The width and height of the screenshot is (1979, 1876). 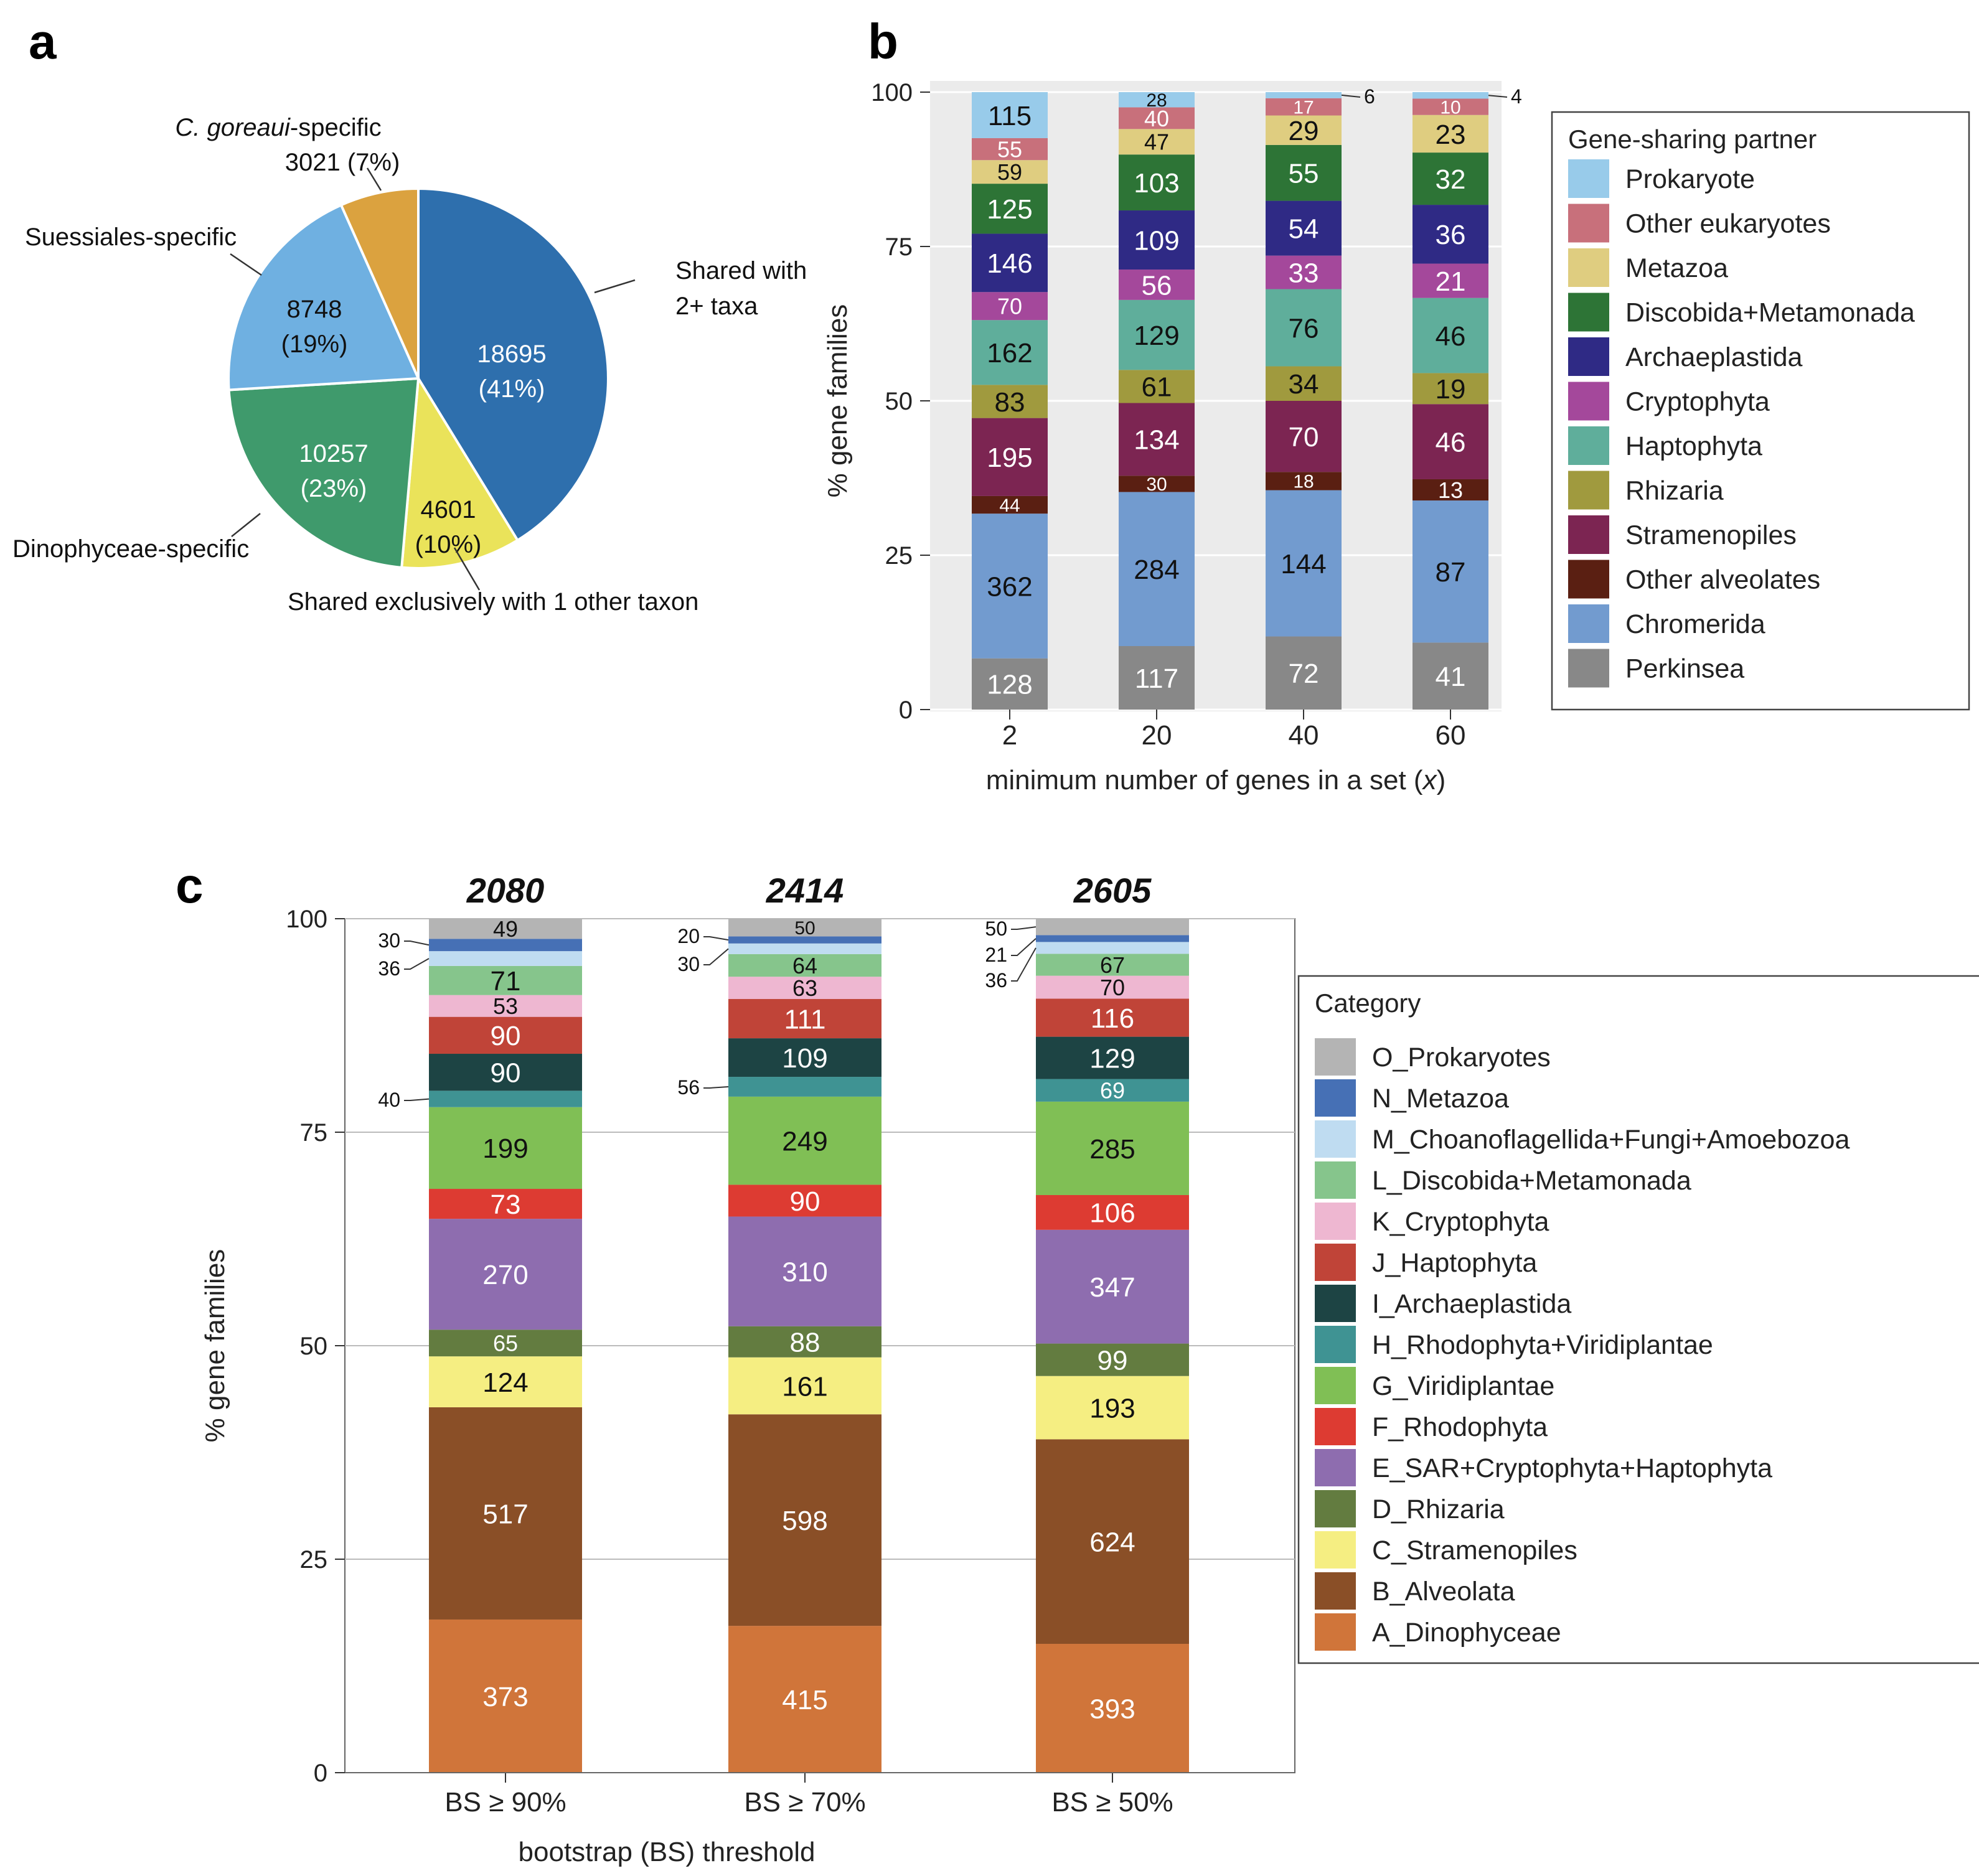 What do you see at coordinates (506, 1036) in the screenshot?
I see `value-label-j-haptophyta-bs-90: 90` at bounding box center [506, 1036].